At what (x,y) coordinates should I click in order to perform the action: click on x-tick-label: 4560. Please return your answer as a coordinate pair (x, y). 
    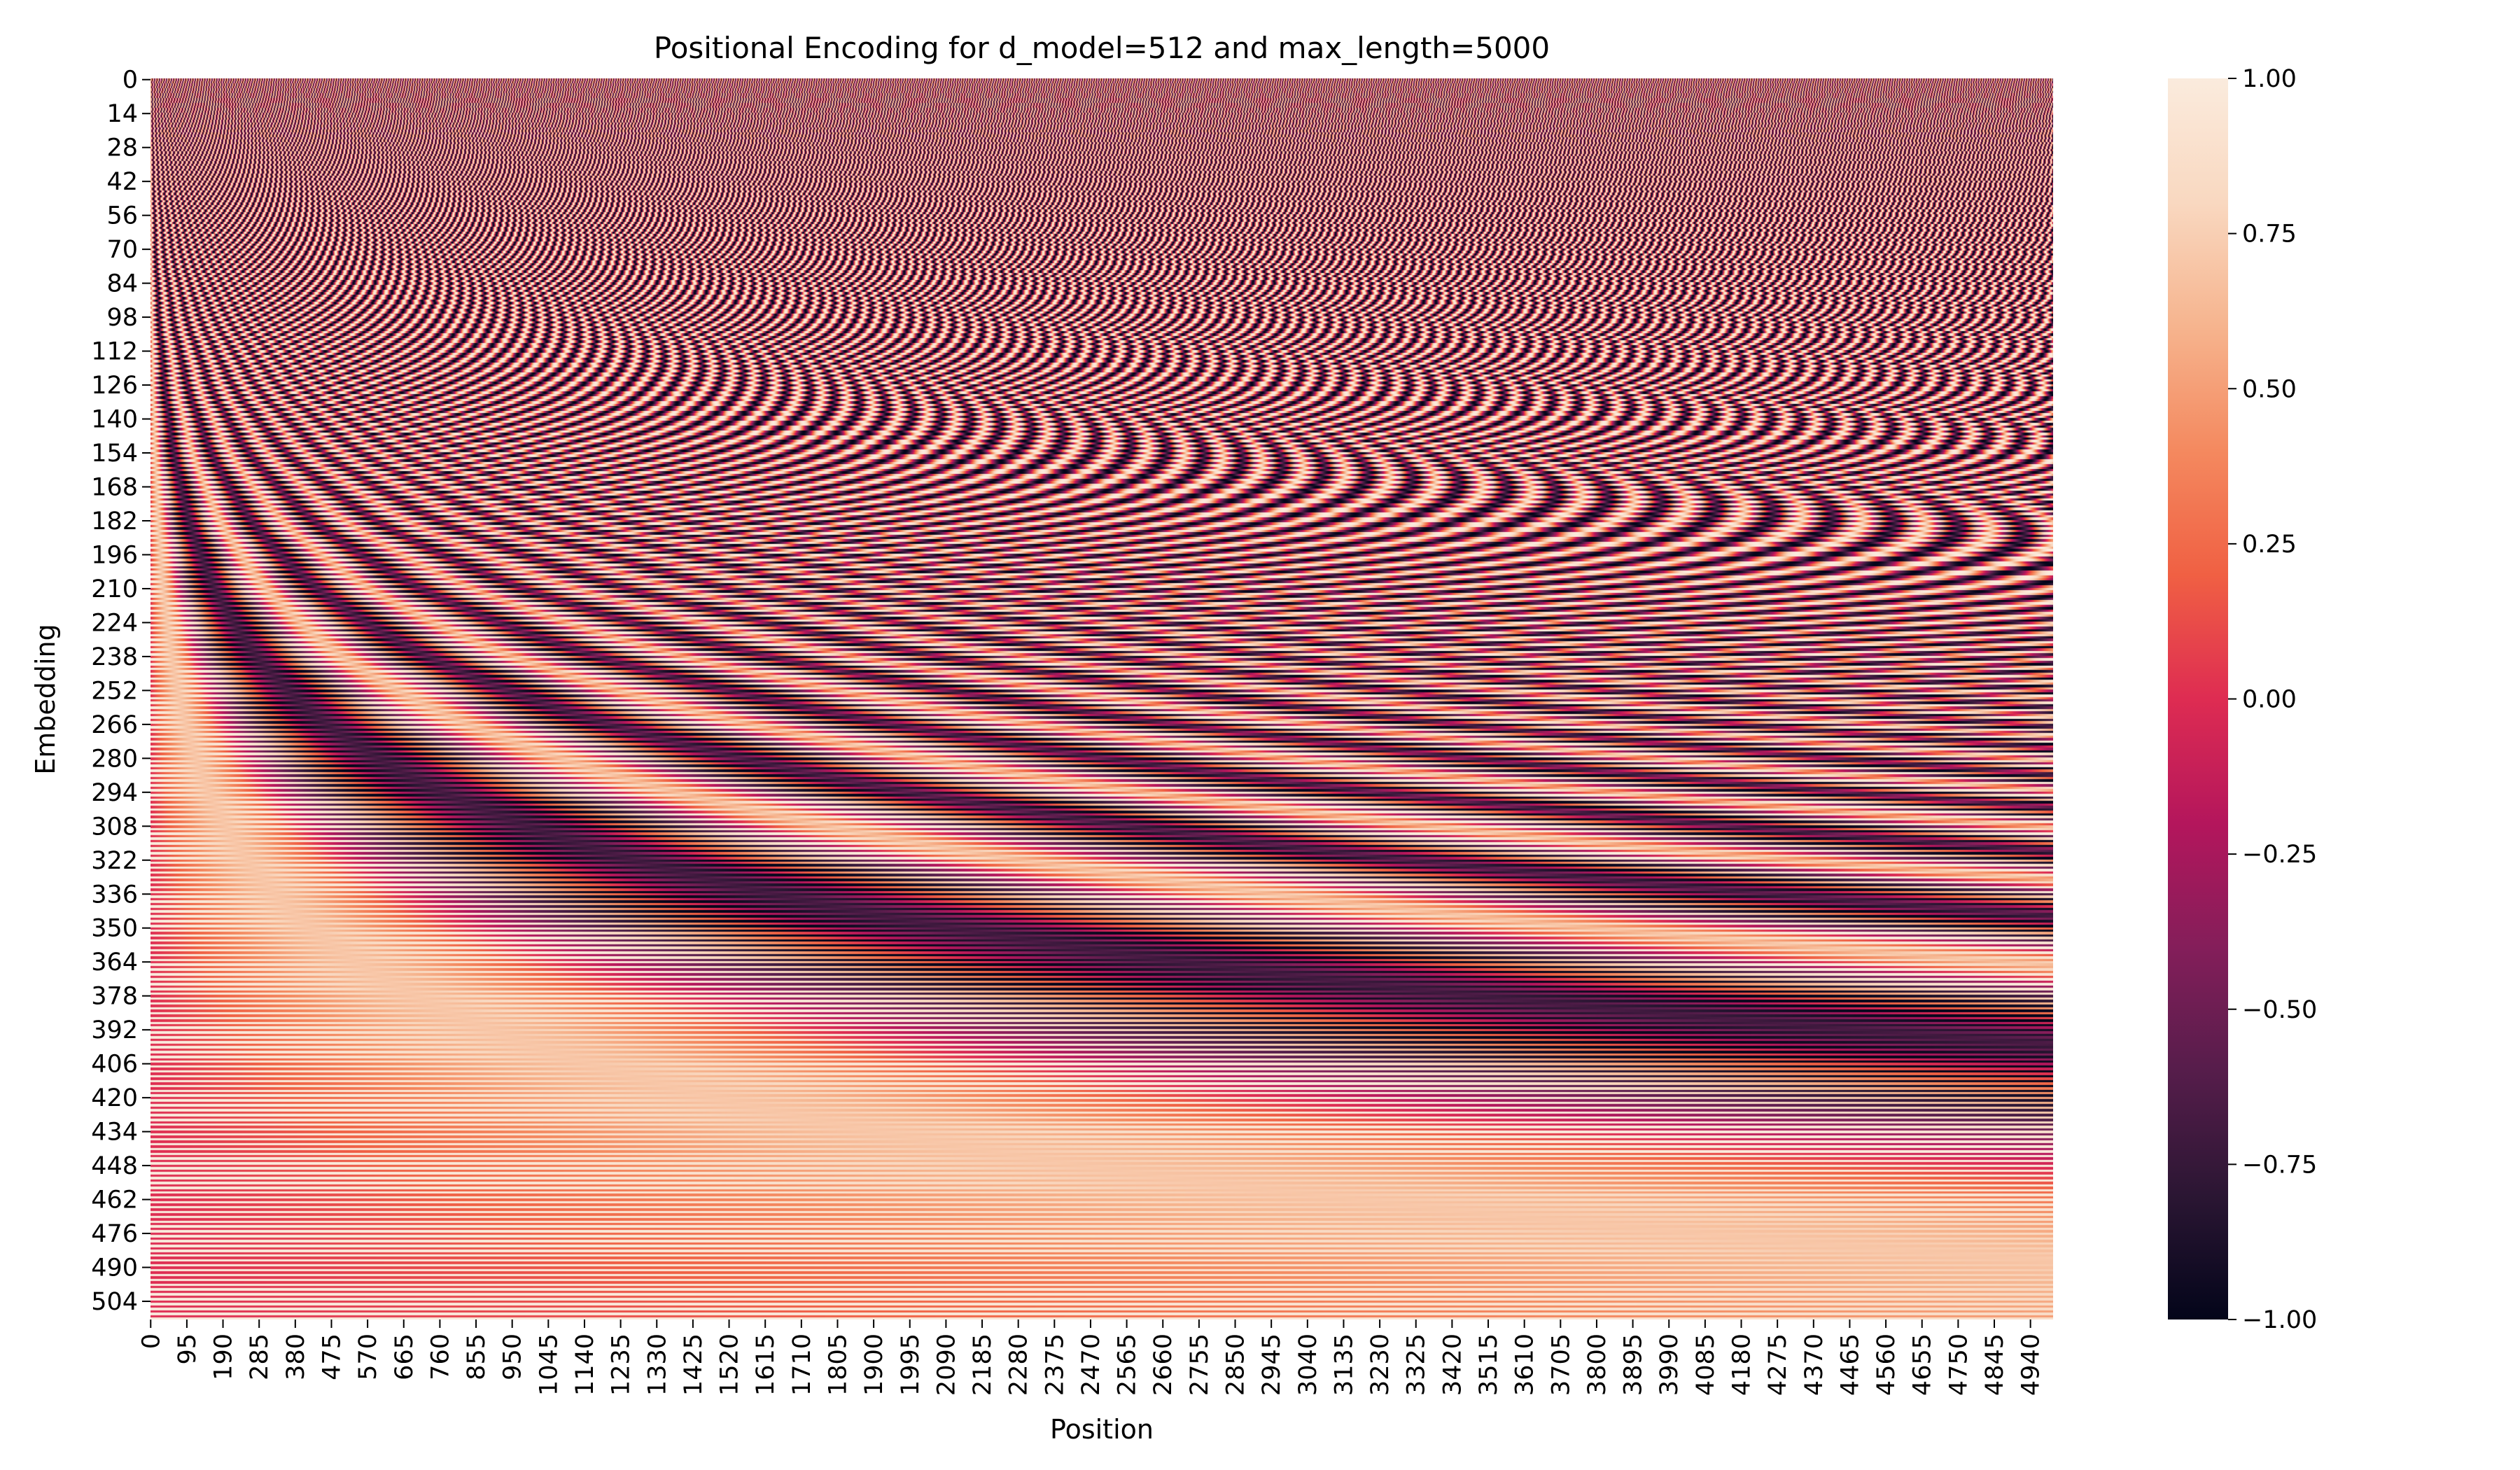
    Looking at the image, I should click on (1886, 1365).